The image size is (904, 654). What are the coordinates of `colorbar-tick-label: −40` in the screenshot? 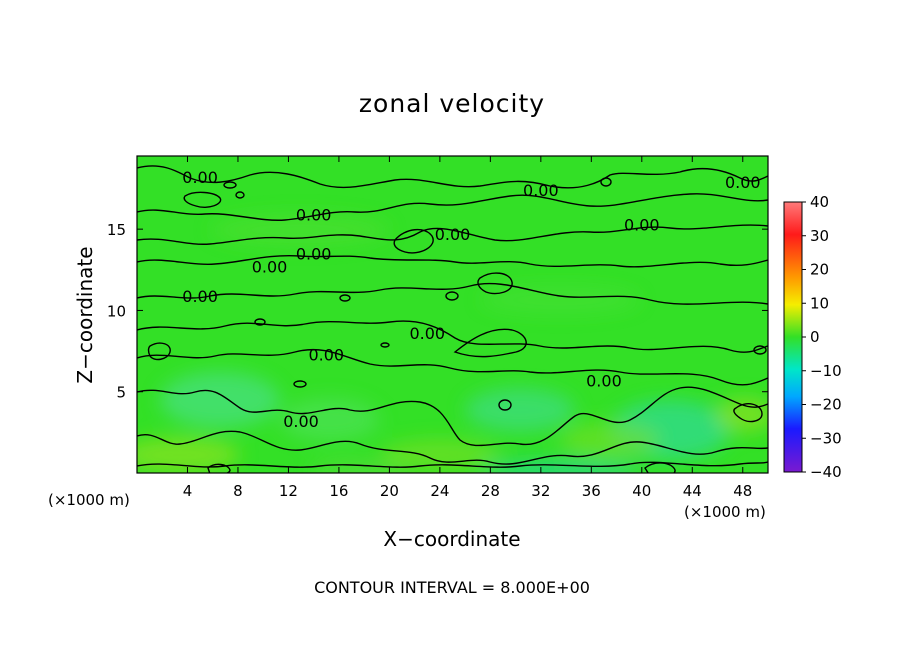 It's located at (826, 472).